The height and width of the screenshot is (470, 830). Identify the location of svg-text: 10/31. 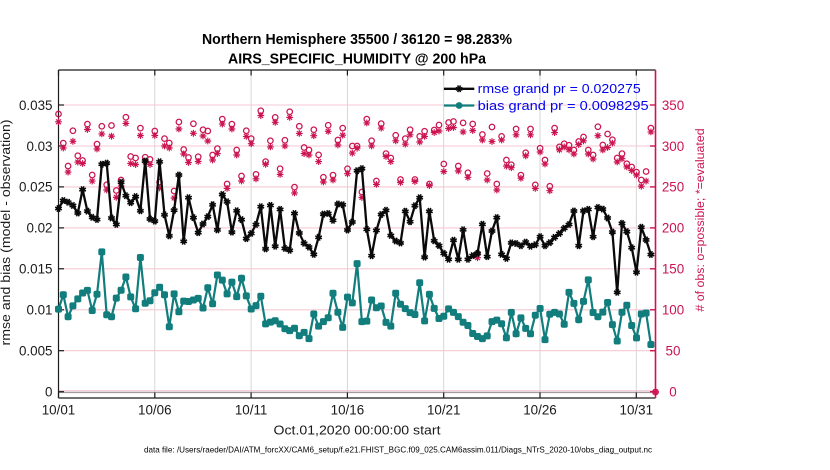
(637, 410).